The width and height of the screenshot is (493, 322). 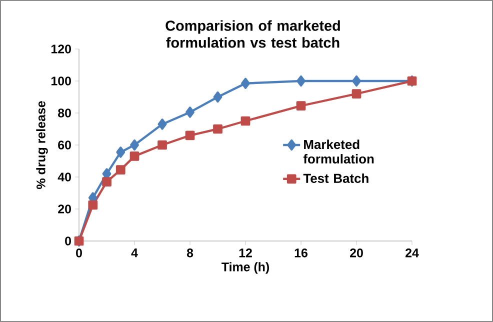 What do you see at coordinates (68, 241) in the screenshot?
I see `y-tick-label: 0` at bounding box center [68, 241].